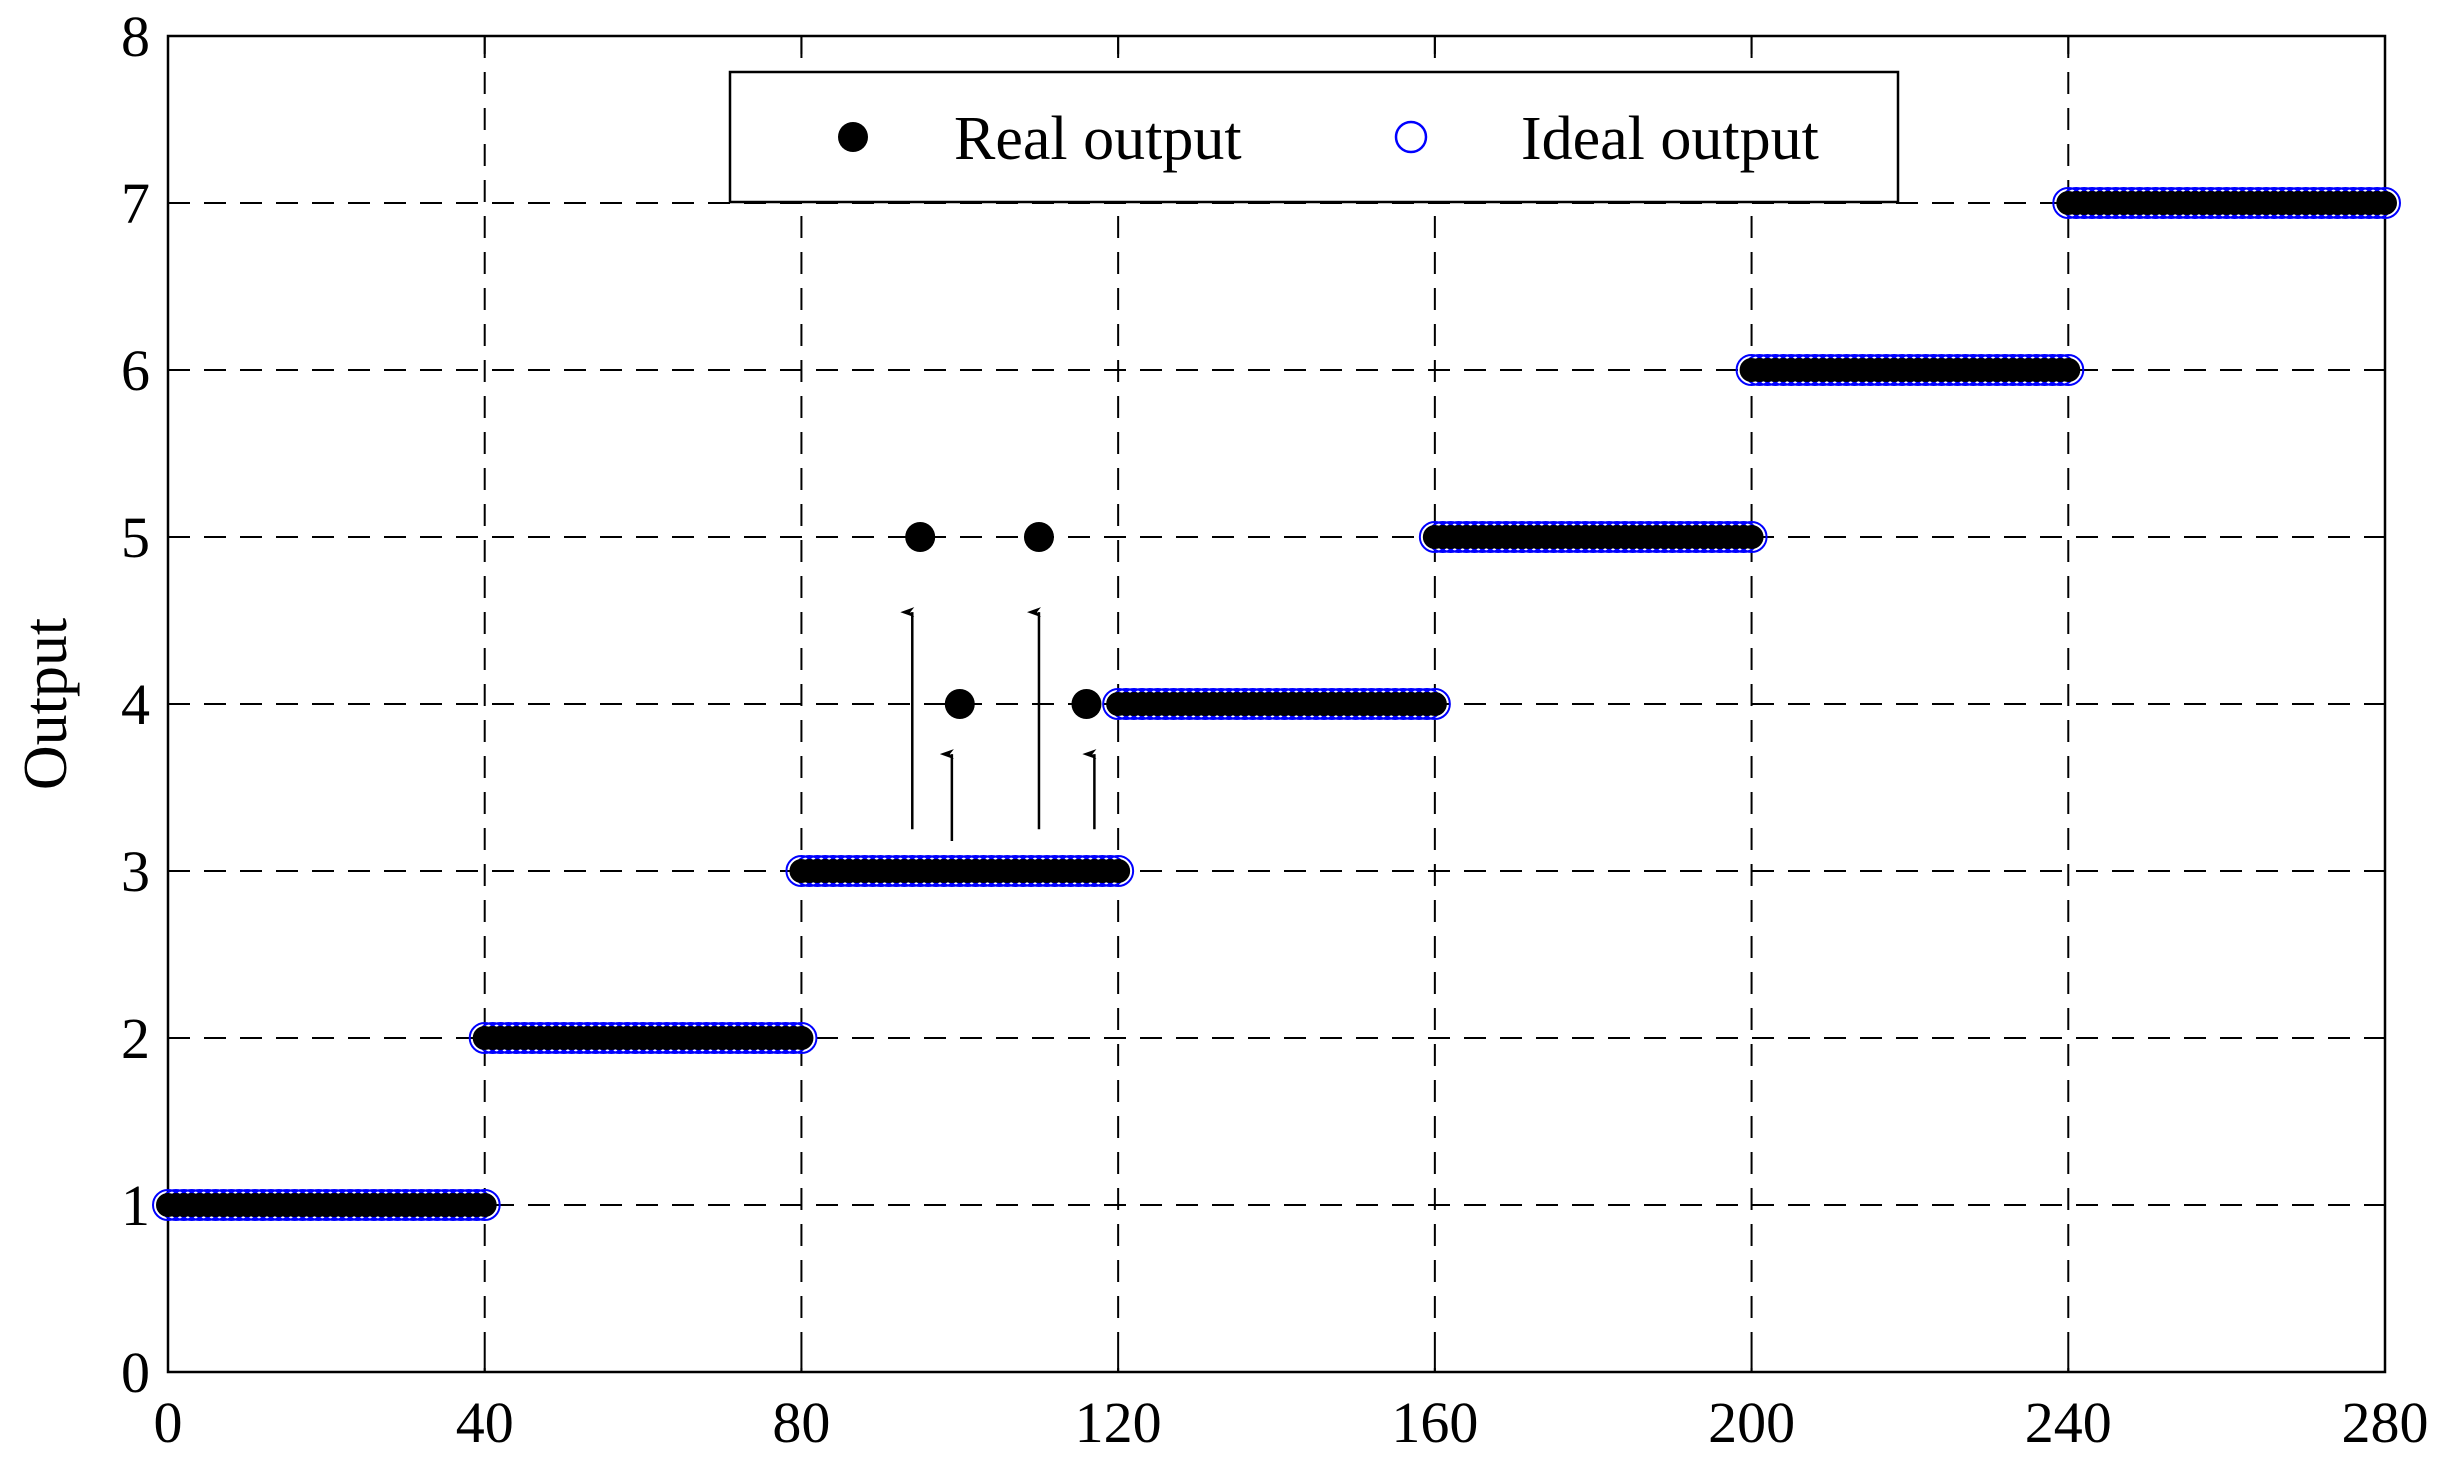 The width and height of the screenshot is (2447, 1470). Describe the element at coordinates (1751, 1422) in the screenshot. I see `x-tick-label: 200` at that location.